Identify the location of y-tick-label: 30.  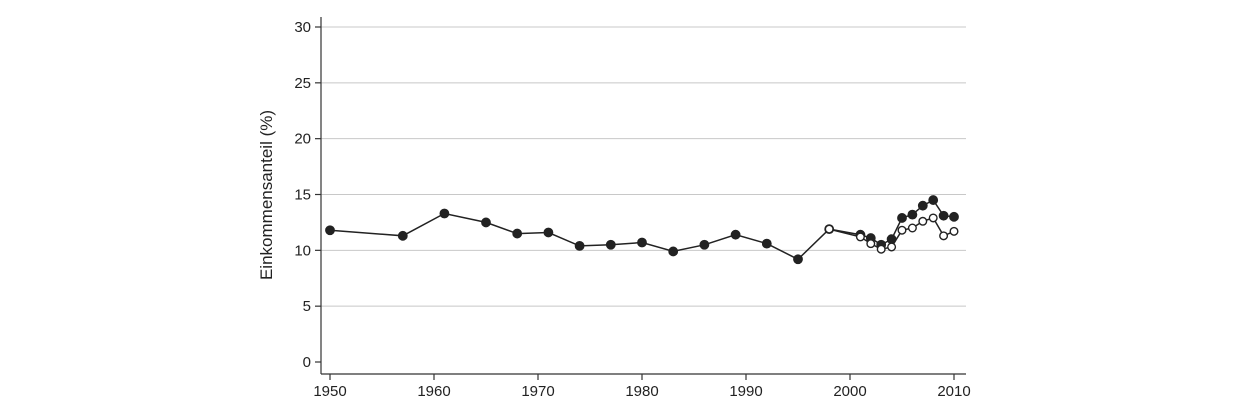
(302, 27).